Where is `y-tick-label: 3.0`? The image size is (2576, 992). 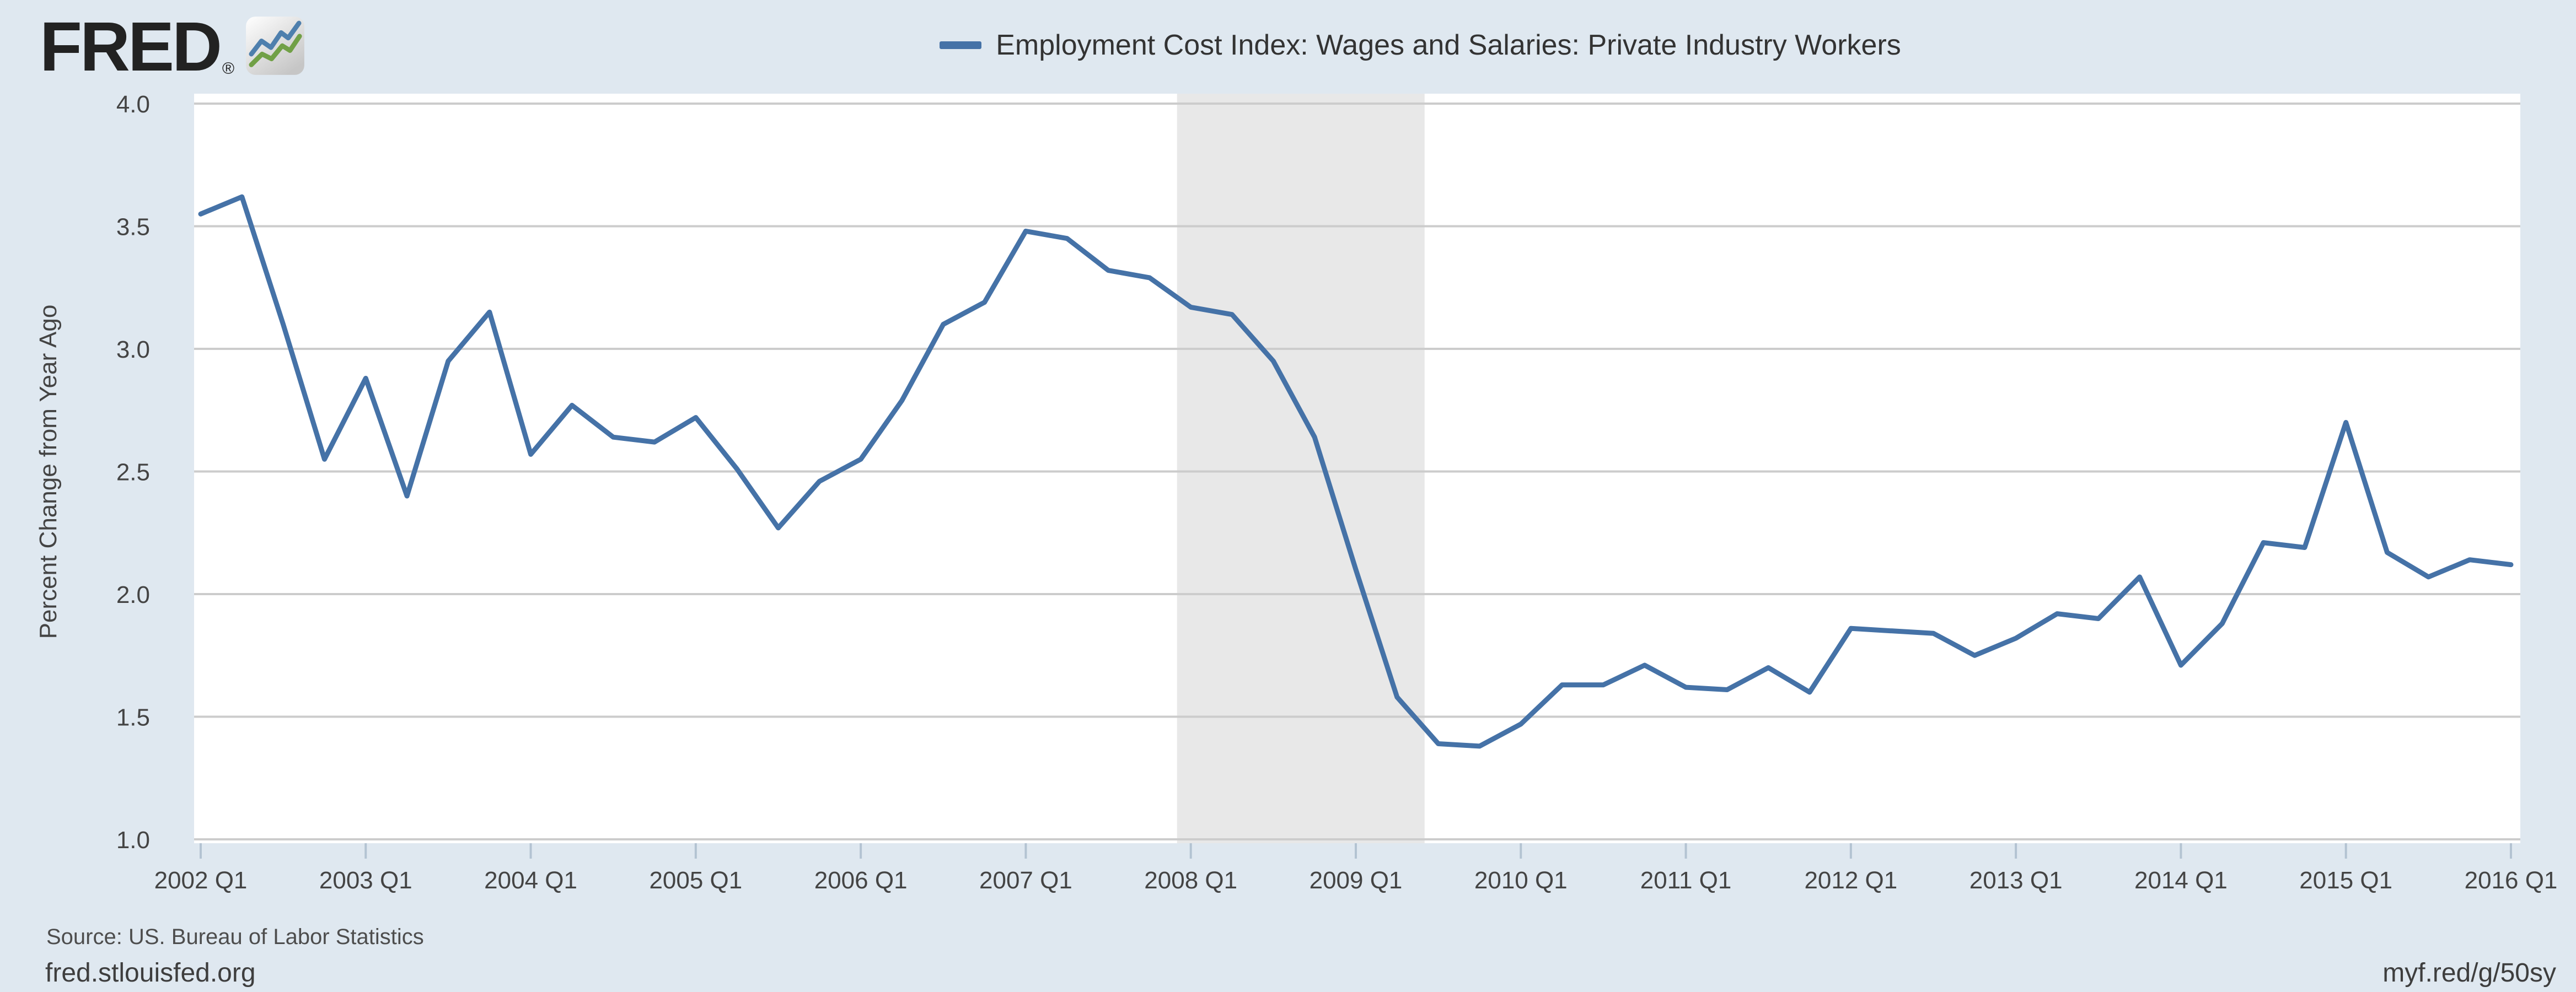
y-tick-label: 3.0 is located at coordinates (133, 349).